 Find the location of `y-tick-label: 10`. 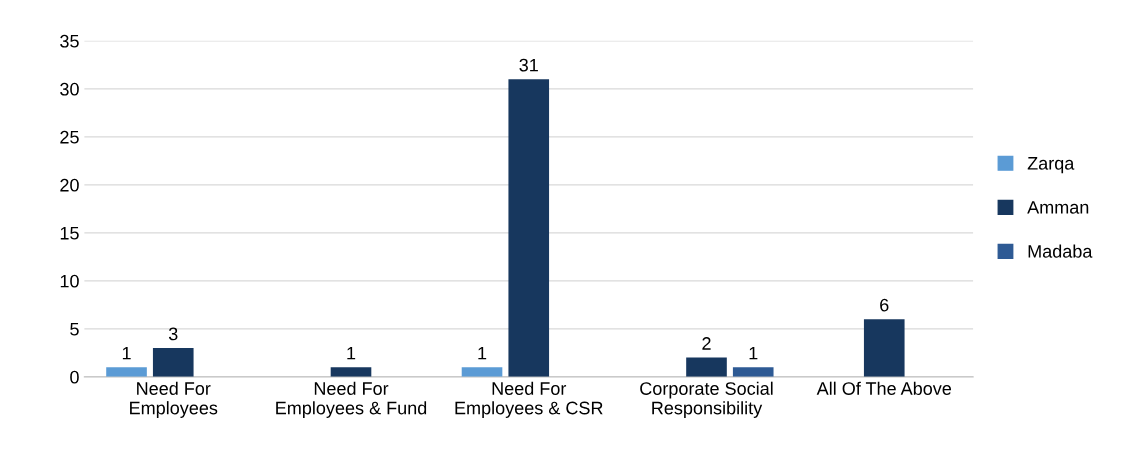

y-tick-label: 10 is located at coordinates (69, 281).